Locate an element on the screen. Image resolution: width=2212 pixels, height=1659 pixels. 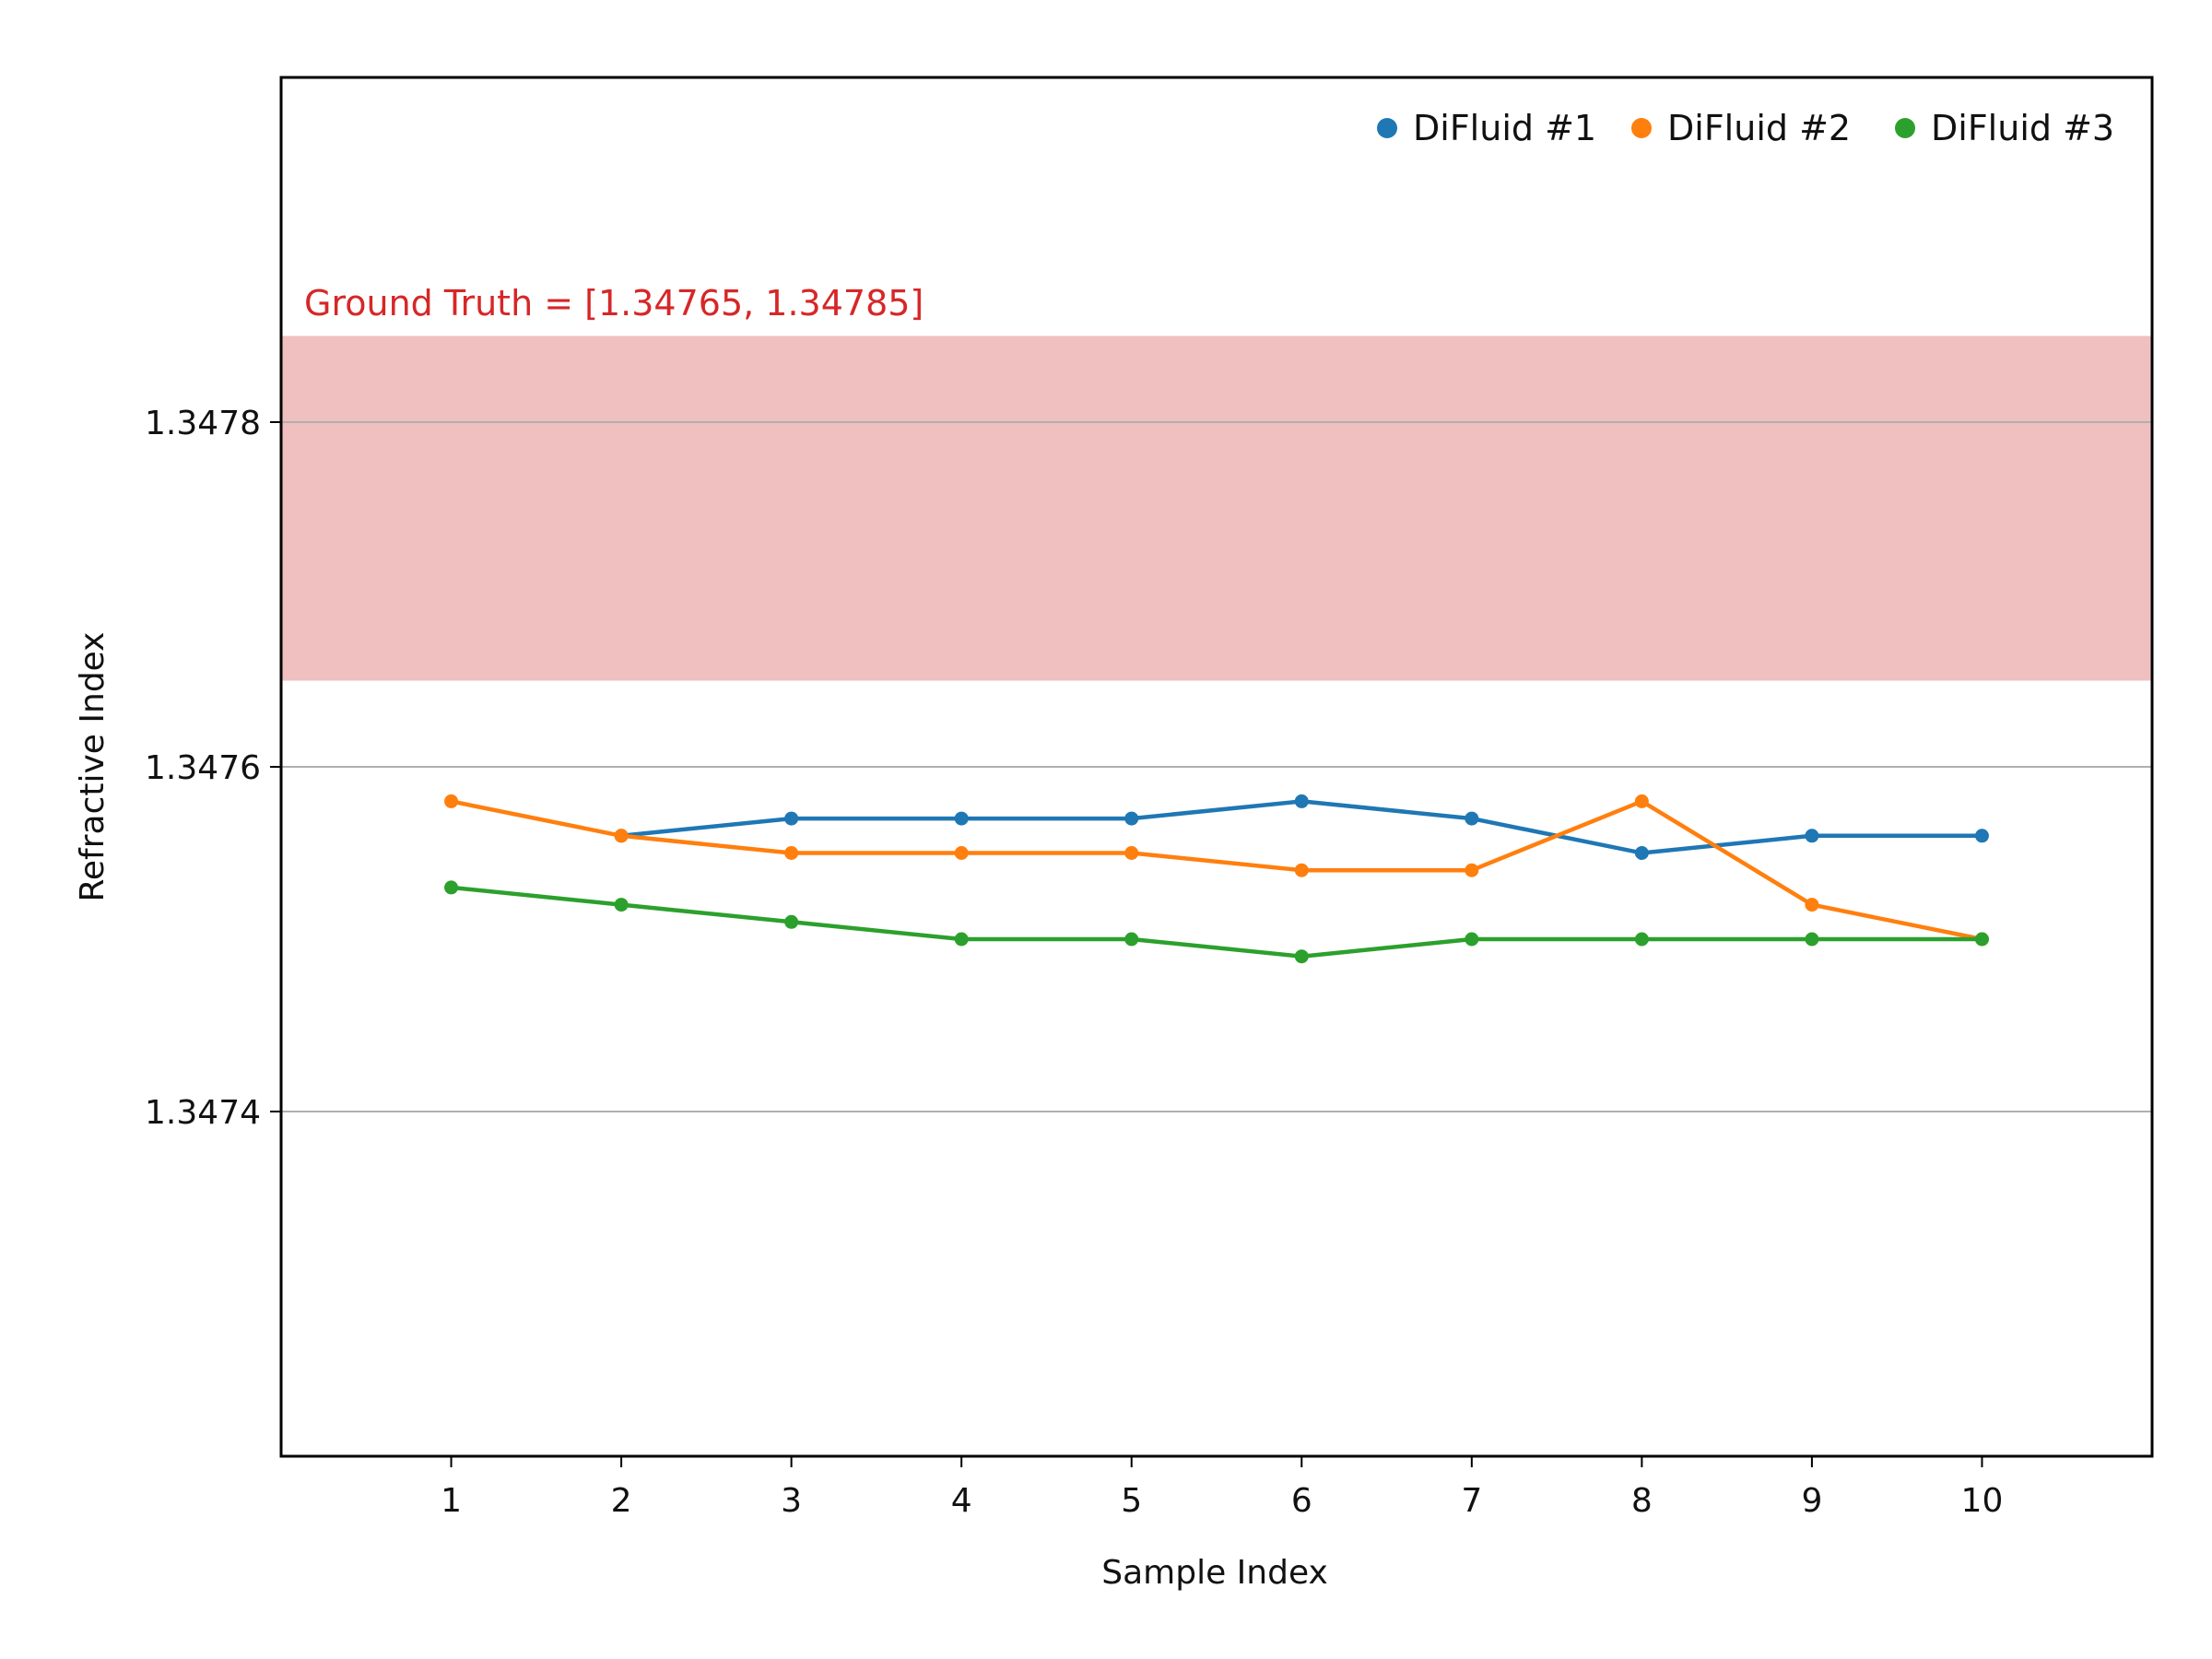
x-tick-label: 7 is located at coordinates (1471, 1501).